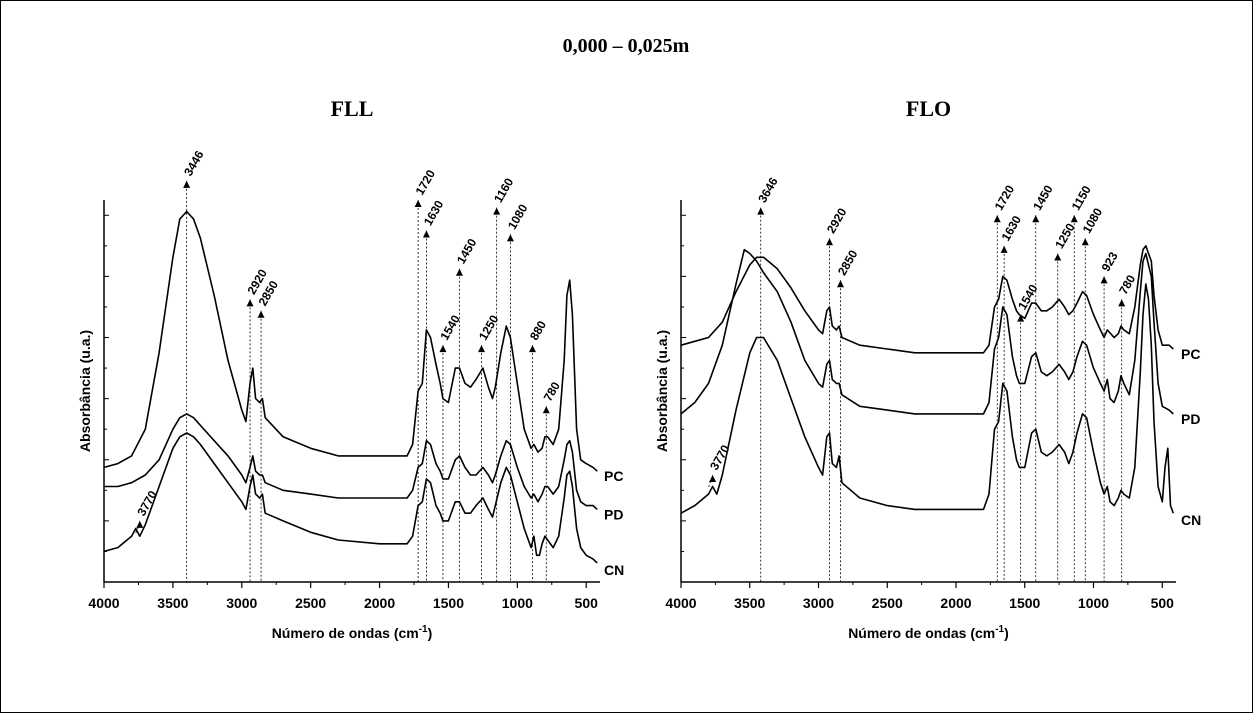 Image resolution: width=1253 pixels, height=713 pixels. What do you see at coordinates (1110, 261) in the screenshot?
I see `peak-label: 923` at bounding box center [1110, 261].